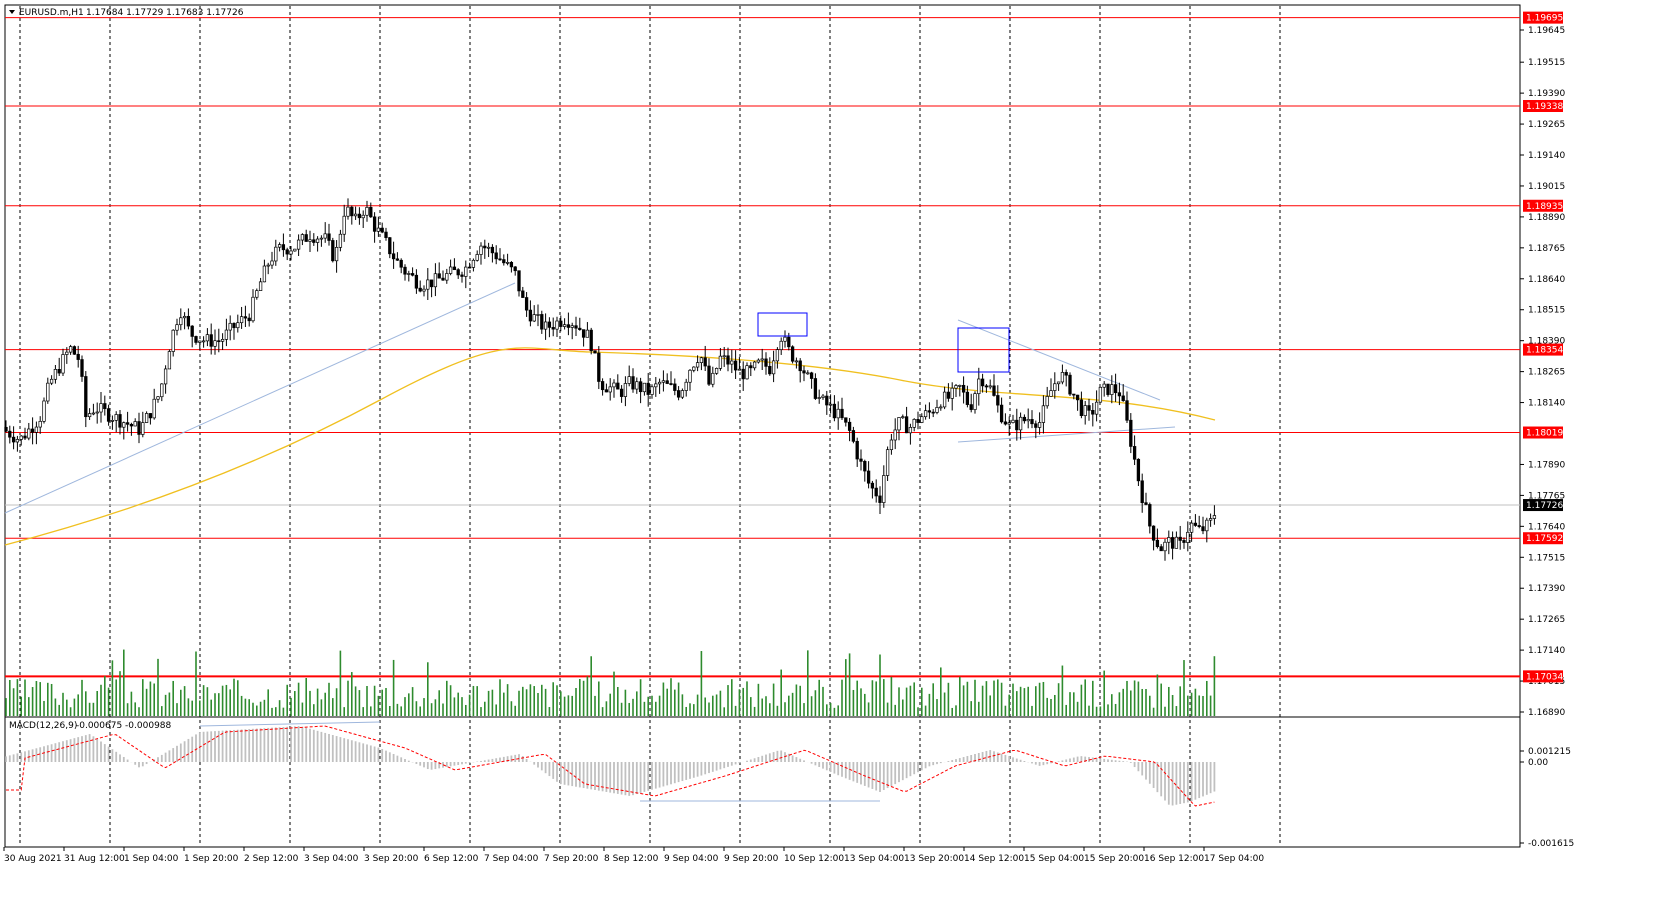 The width and height of the screenshot is (1673, 897). Describe the element at coordinates (1546, 496) in the screenshot. I see `price-axis-label: 1.17765` at that location.